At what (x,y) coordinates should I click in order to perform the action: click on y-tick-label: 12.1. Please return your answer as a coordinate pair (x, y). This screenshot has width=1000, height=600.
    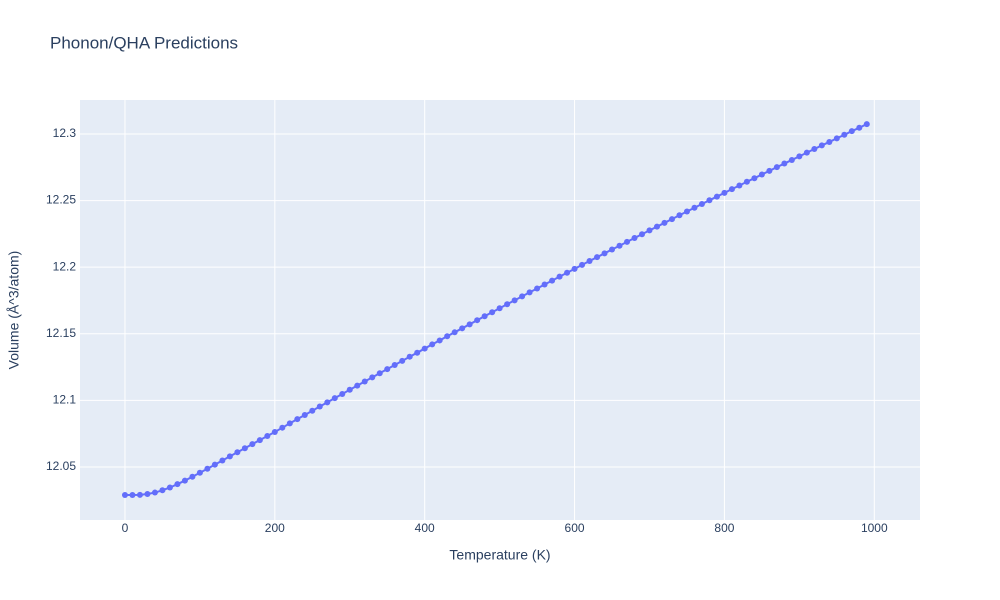
    Looking at the image, I should click on (65, 400).